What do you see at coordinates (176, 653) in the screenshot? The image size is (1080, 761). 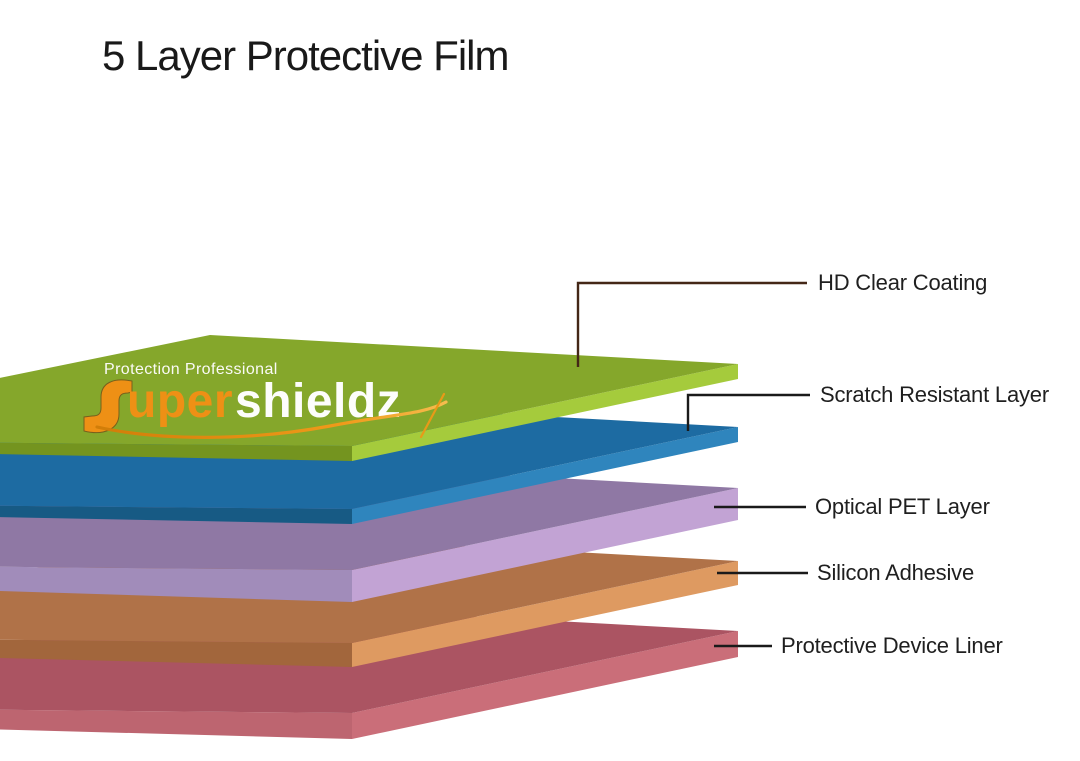 I see `silicon-adhesive-left-edge-face` at bounding box center [176, 653].